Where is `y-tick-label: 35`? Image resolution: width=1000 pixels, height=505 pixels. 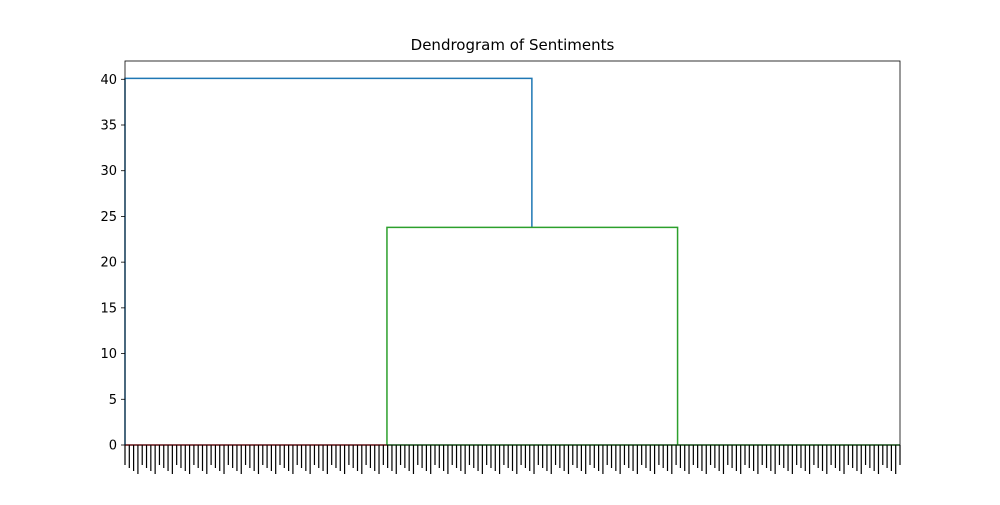 y-tick-label: 35 is located at coordinates (108, 126).